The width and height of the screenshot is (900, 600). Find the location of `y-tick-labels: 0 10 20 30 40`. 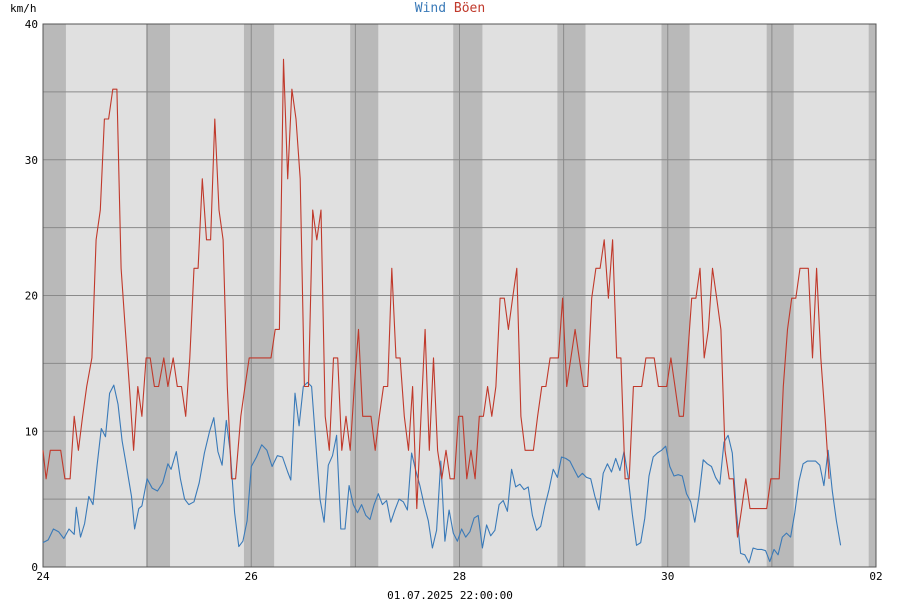

y-tick-labels: 0 10 20 30 40 is located at coordinates (31, 296).